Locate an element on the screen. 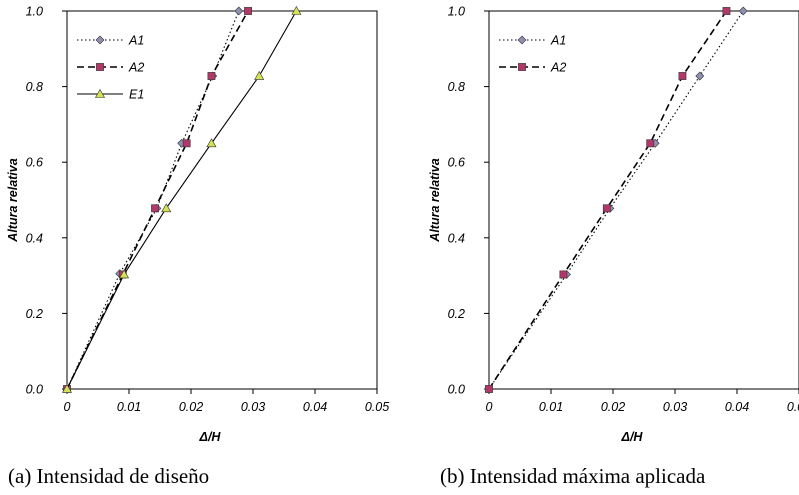 The height and width of the screenshot is (495, 799). legend-label: E1 is located at coordinates (136, 95).